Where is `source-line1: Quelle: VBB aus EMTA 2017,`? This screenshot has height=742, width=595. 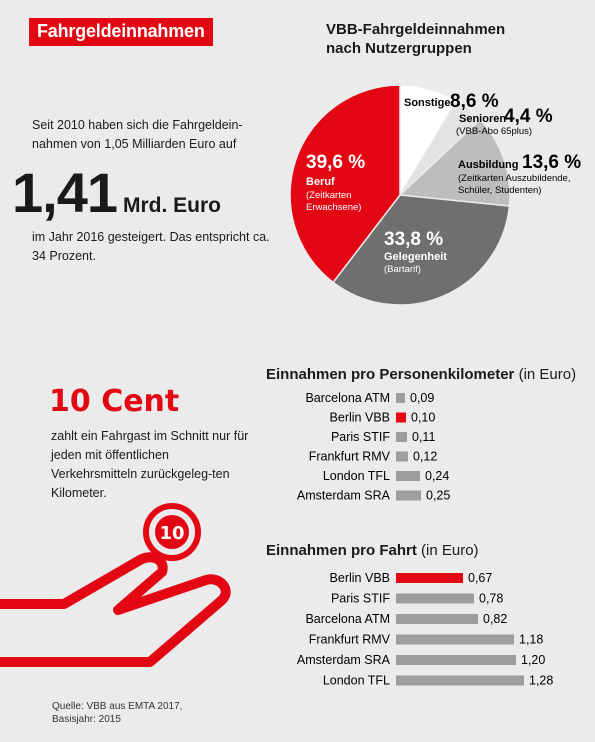 source-line1: Quelle: VBB aus EMTA 2017, is located at coordinates (117, 706).